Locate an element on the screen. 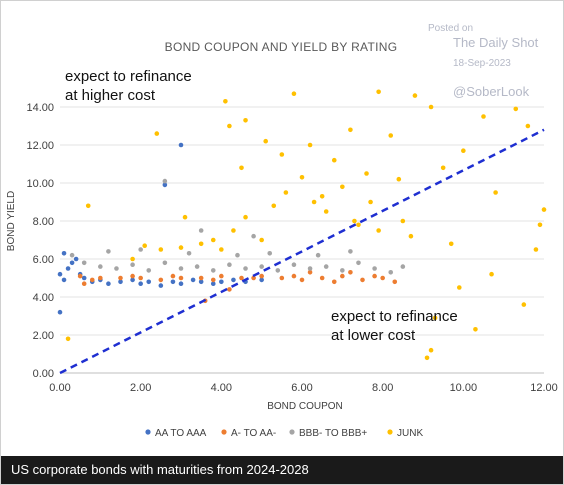  annotation-lower-line2: at lower cost is located at coordinates (373, 335).